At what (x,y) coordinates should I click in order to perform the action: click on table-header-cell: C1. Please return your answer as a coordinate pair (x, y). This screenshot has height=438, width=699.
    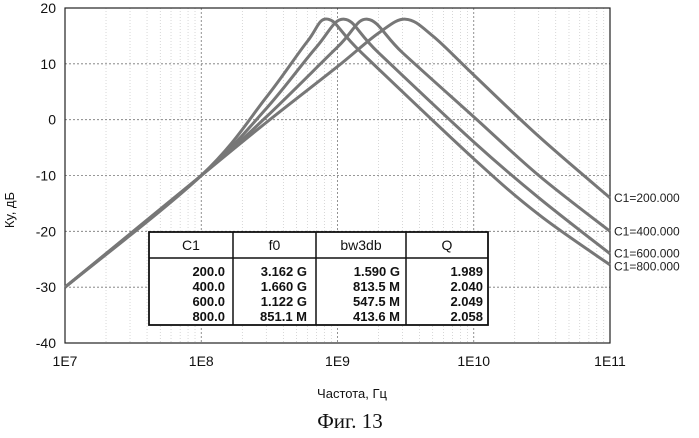
    Looking at the image, I should click on (191, 245).